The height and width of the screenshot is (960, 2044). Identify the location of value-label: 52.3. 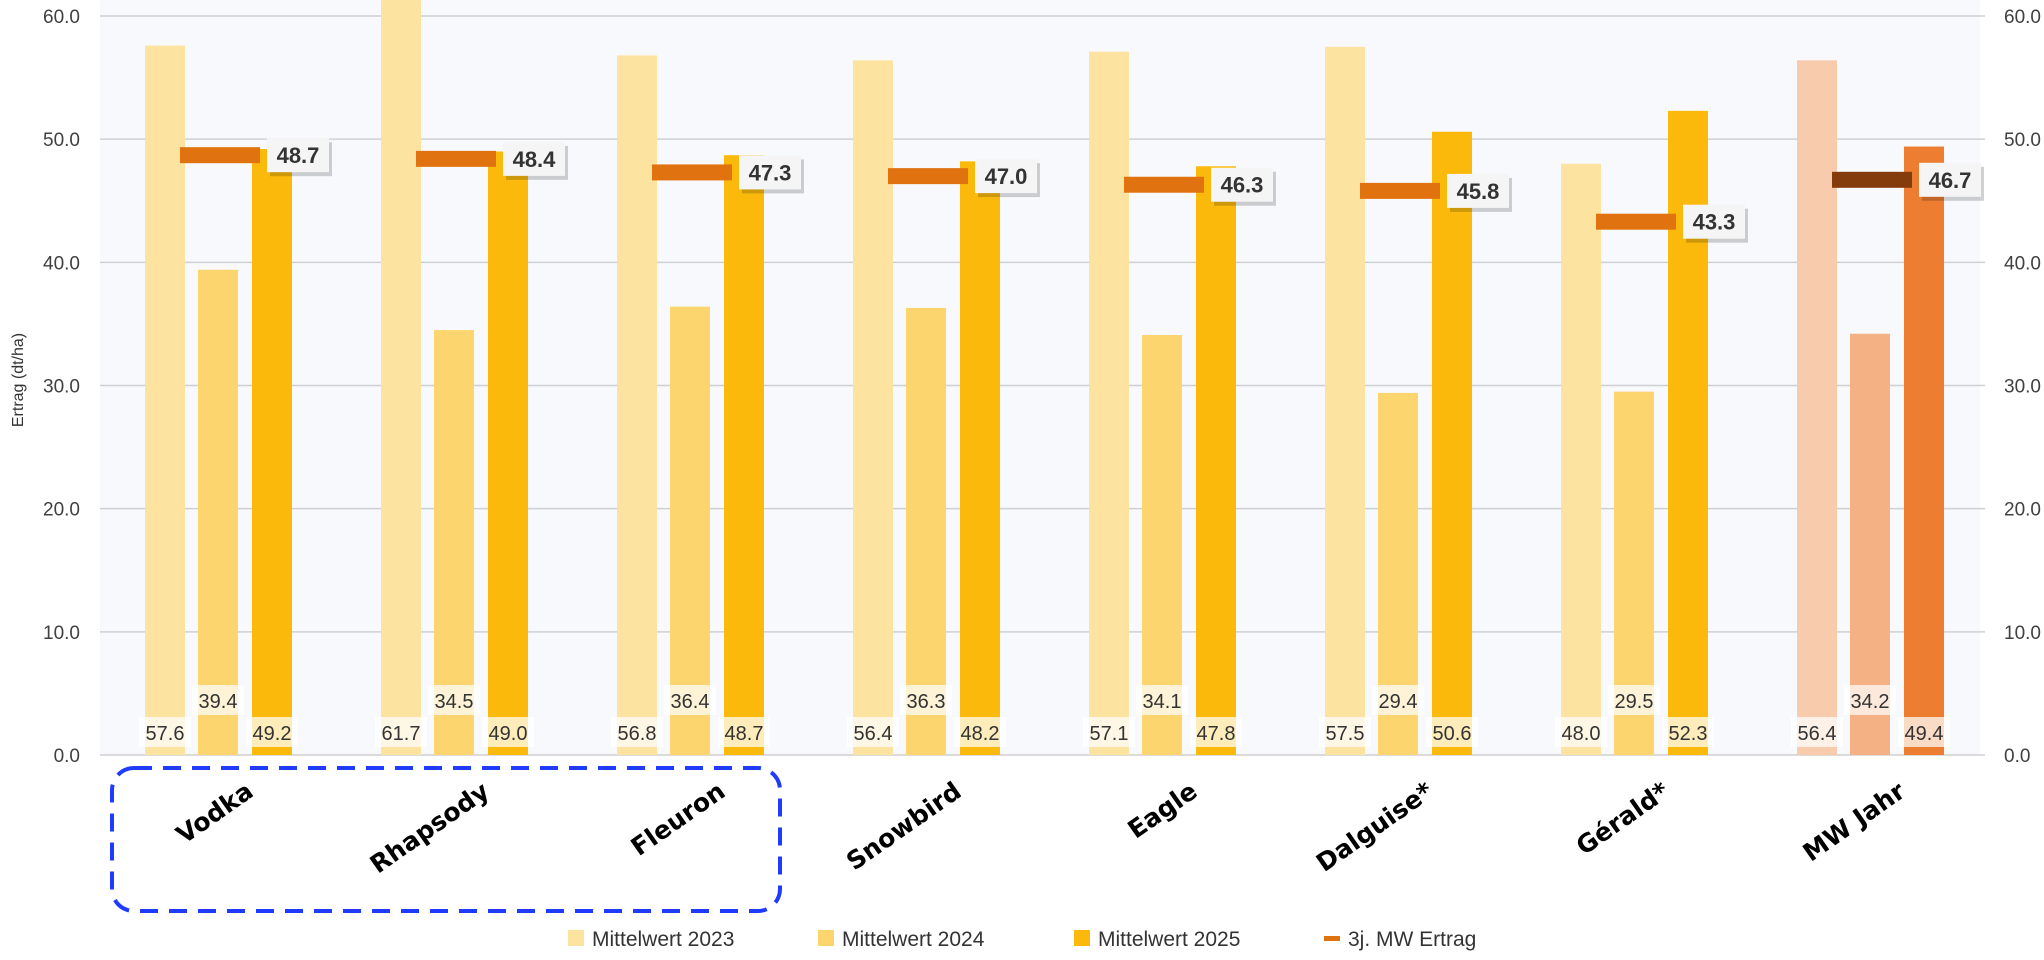
(1688, 734).